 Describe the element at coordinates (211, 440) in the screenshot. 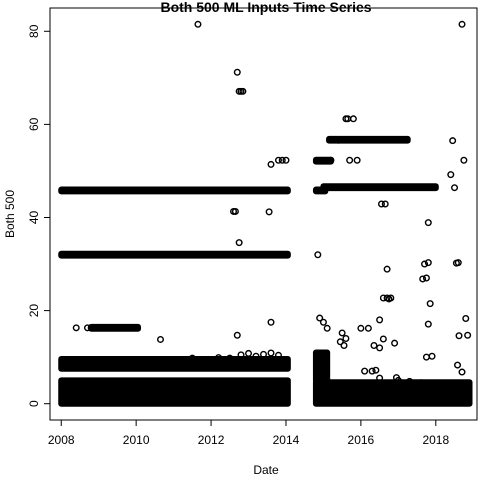

I see `x-tick-label: 2012` at that location.